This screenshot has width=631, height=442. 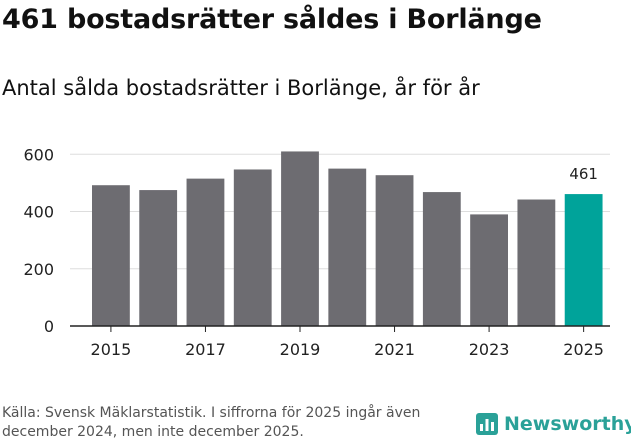 I want to click on y-tick-label: 600, so click(x=38, y=154).